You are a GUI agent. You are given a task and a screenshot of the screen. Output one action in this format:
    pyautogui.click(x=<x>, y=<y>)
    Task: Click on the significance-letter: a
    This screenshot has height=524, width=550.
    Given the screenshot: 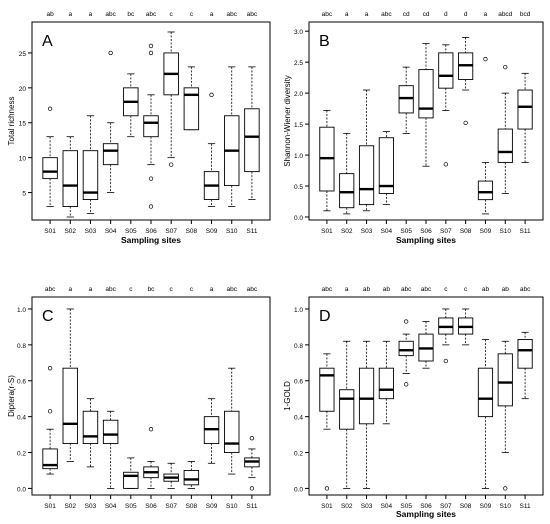 What is the action you would take?
    pyautogui.click(x=212, y=289)
    